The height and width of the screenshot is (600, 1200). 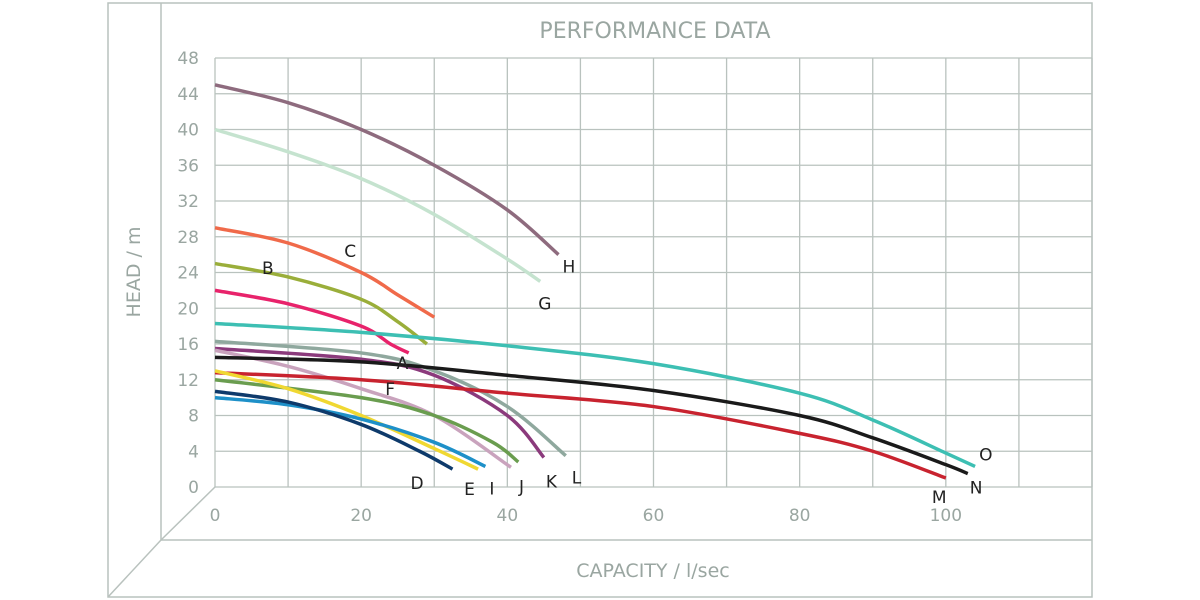 I want to click on curve-label-J: J, so click(x=521, y=487).